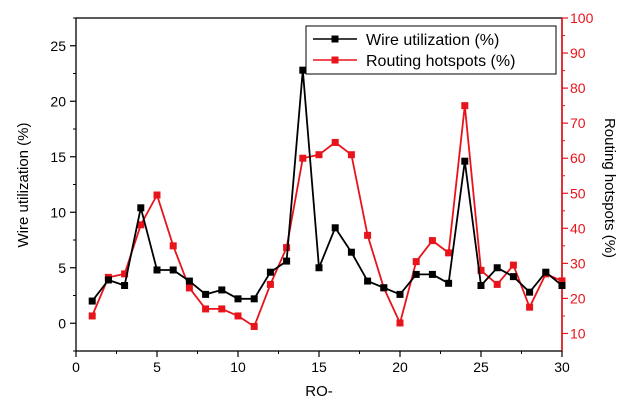 This screenshot has width=622, height=401. What do you see at coordinates (578, 228) in the screenshot?
I see `right-y-tick-label: 40` at bounding box center [578, 228].